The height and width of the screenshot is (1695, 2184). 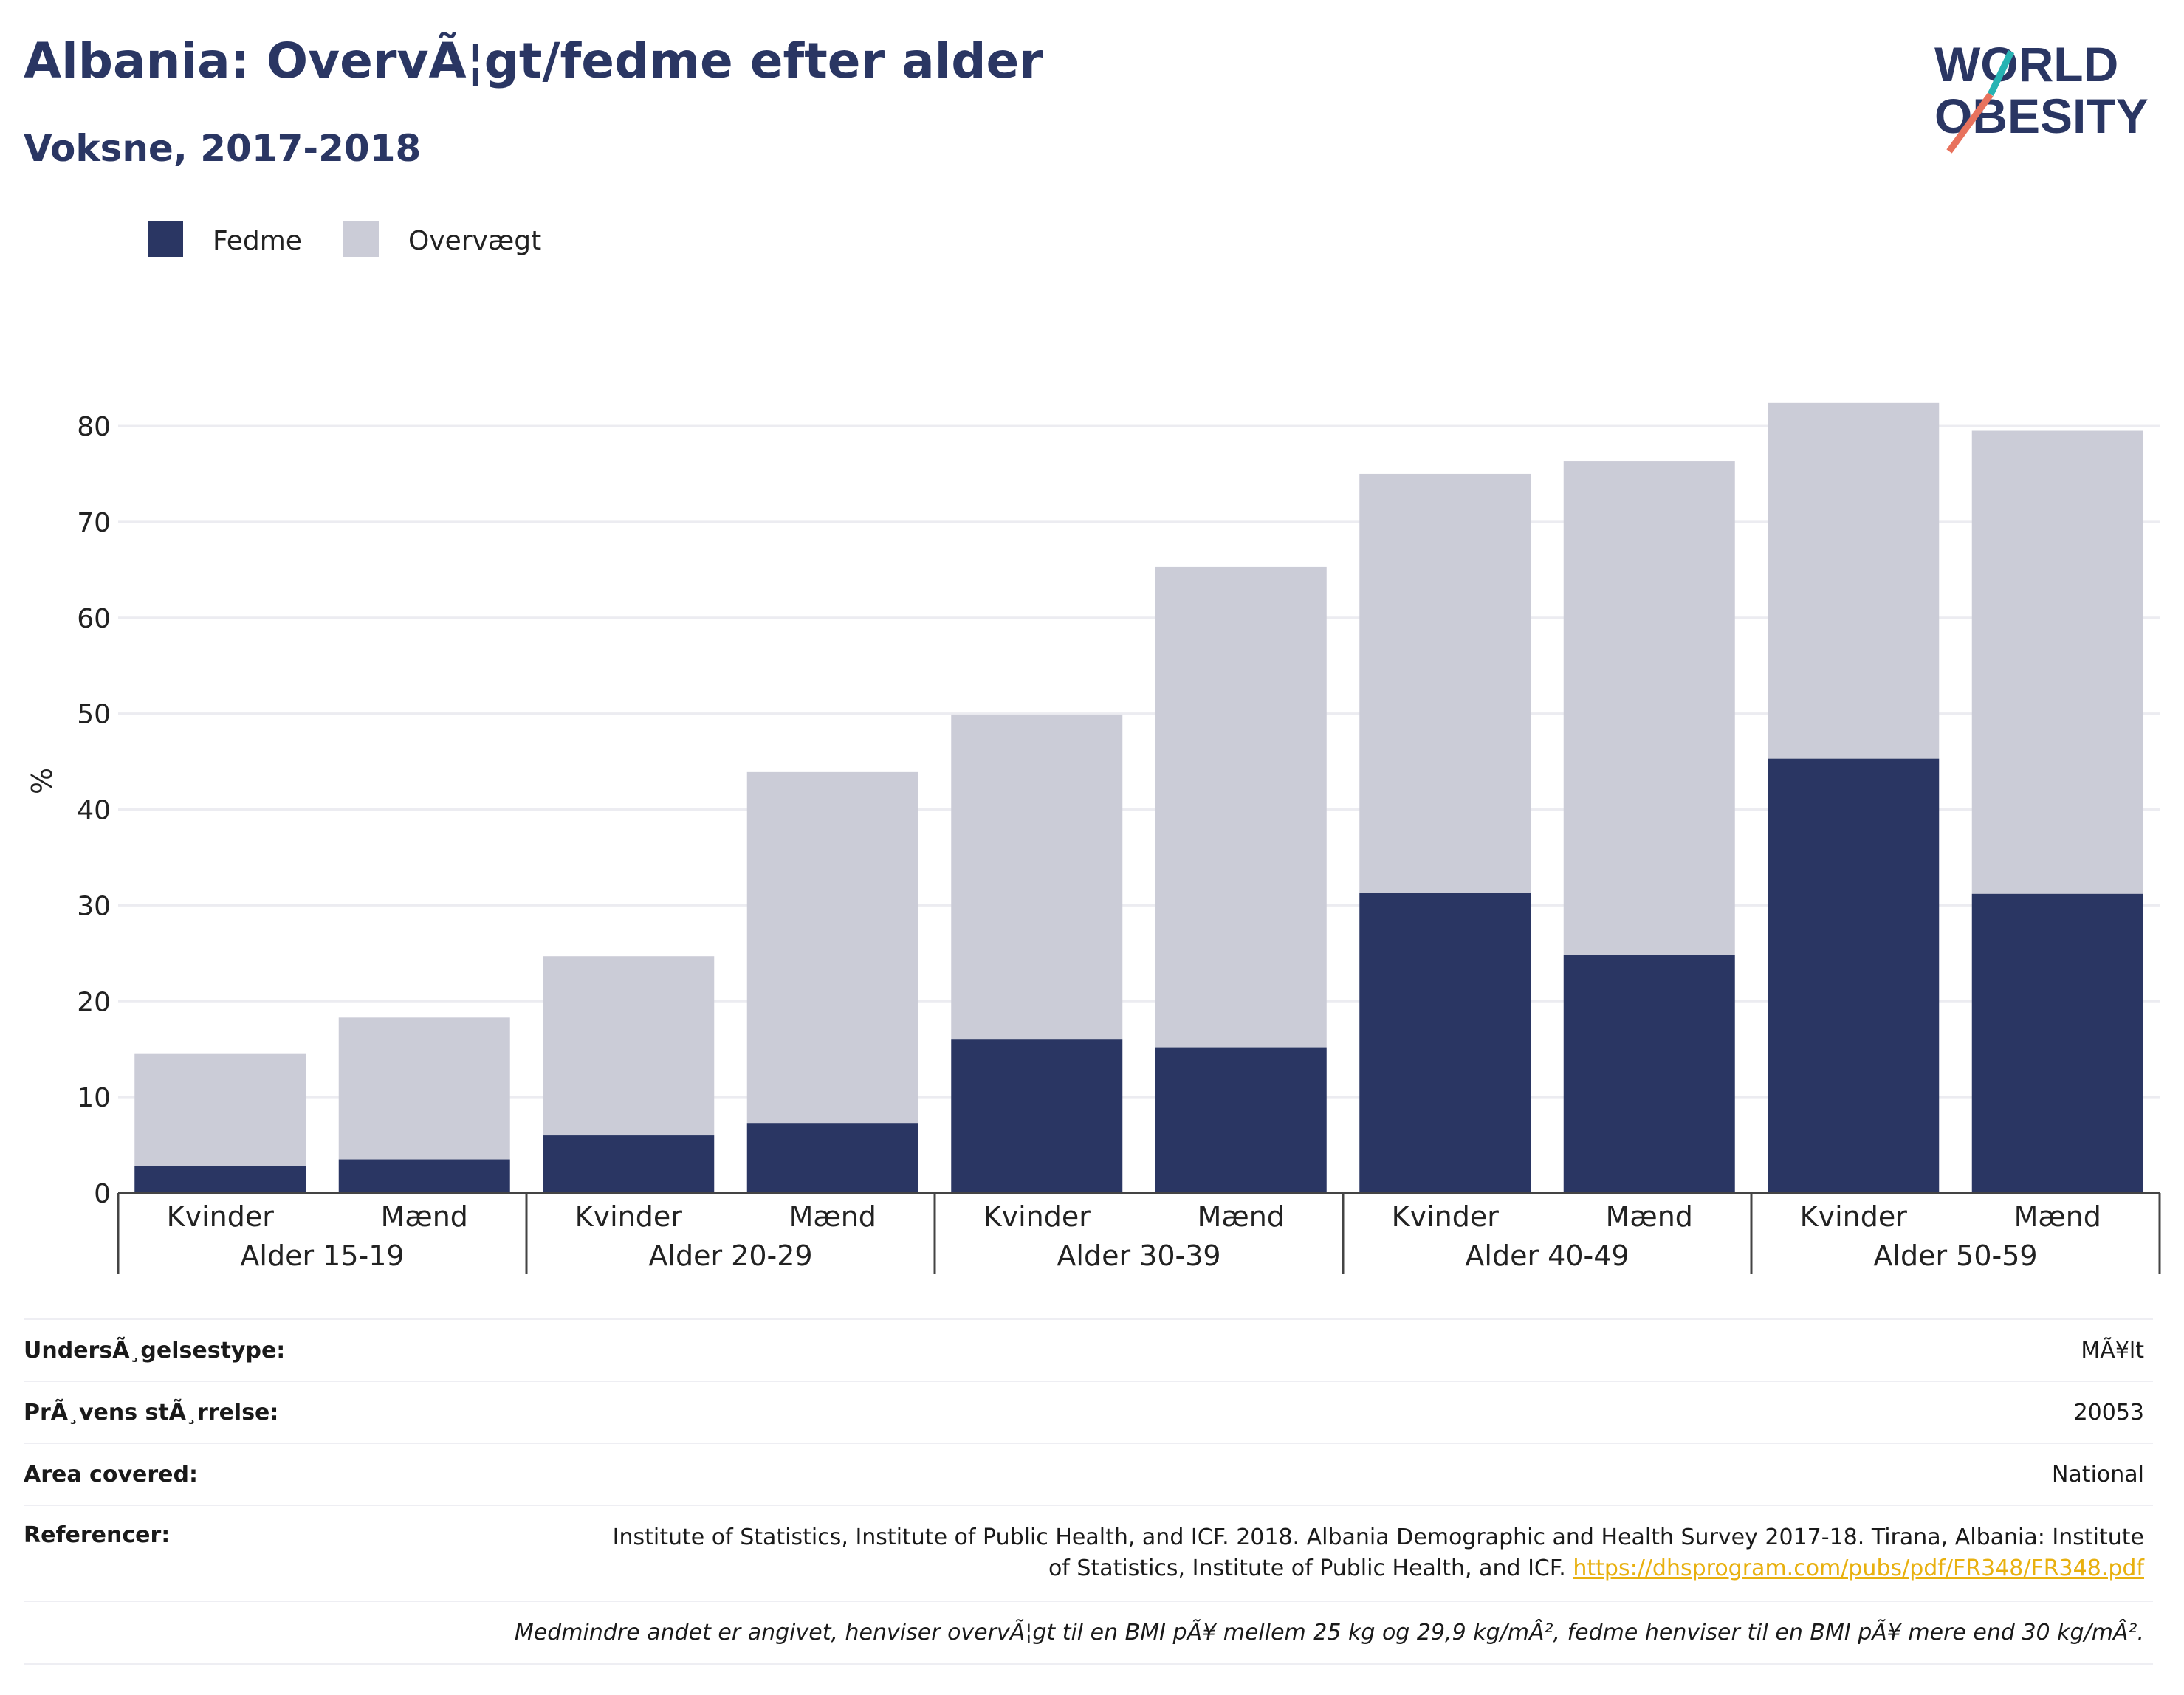 I want to click on info-row-survey-type: UndersÃ¸gelsestype: MÃ¥lt, so click(x=1089, y=1349).